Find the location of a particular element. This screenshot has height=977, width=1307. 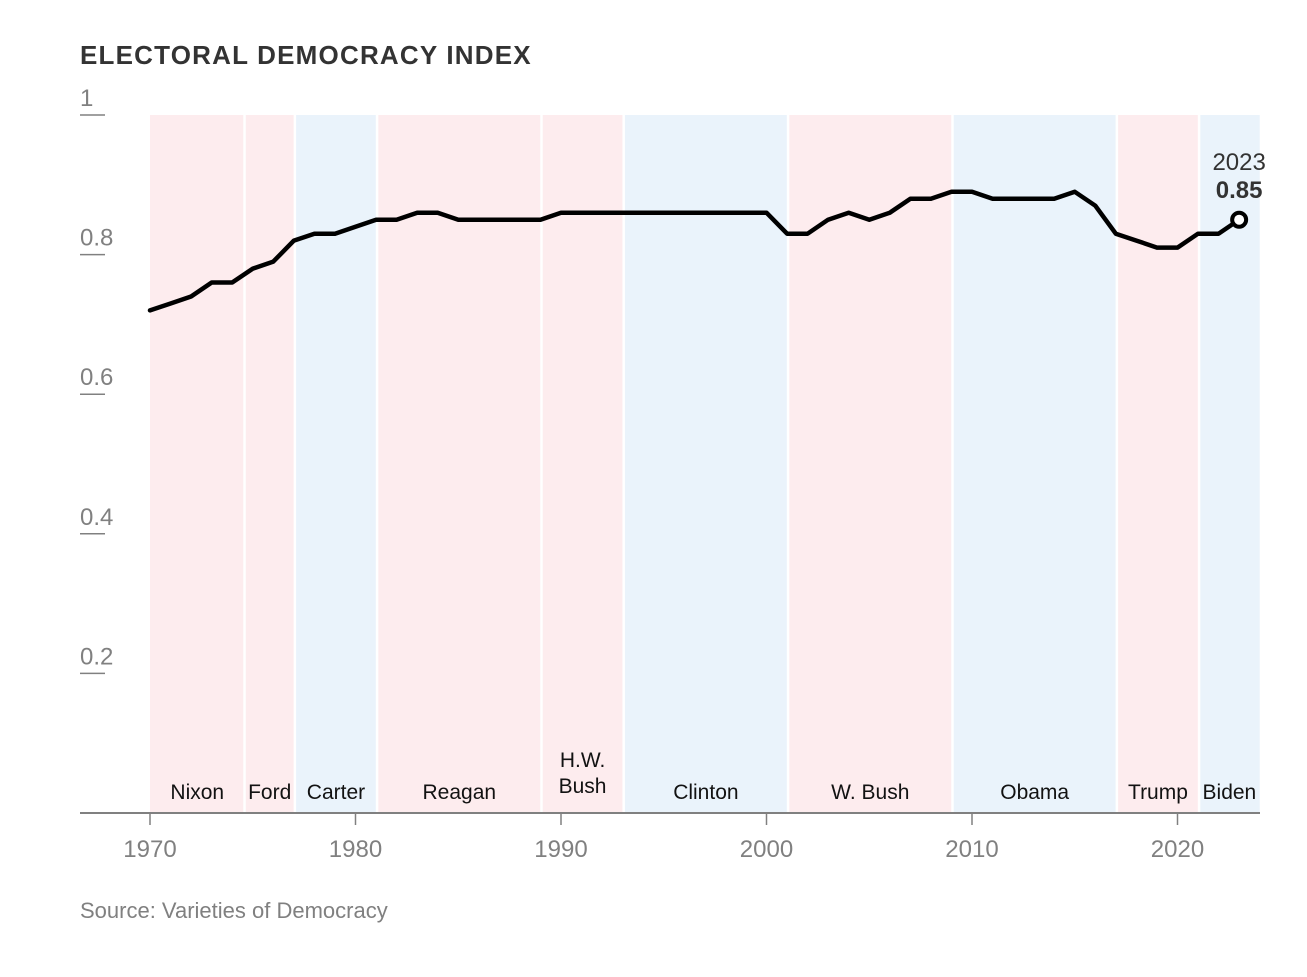

presidency-label: Carter is located at coordinates (336, 792).